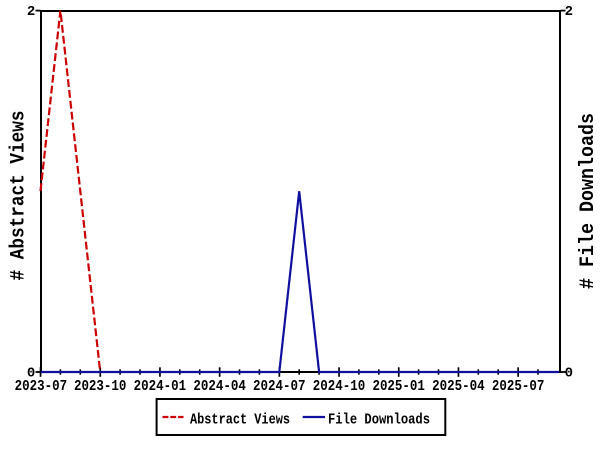 This screenshot has height=450, width=600. What do you see at coordinates (100, 387) in the screenshot?
I see `svg-text: 2023-10` at bounding box center [100, 387].